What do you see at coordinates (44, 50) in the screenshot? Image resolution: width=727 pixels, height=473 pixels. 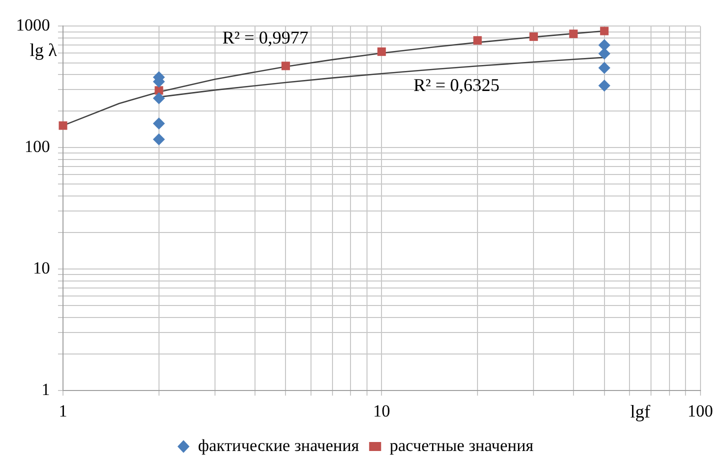 I see `y-axis-title: lg λ` at bounding box center [44, 50].